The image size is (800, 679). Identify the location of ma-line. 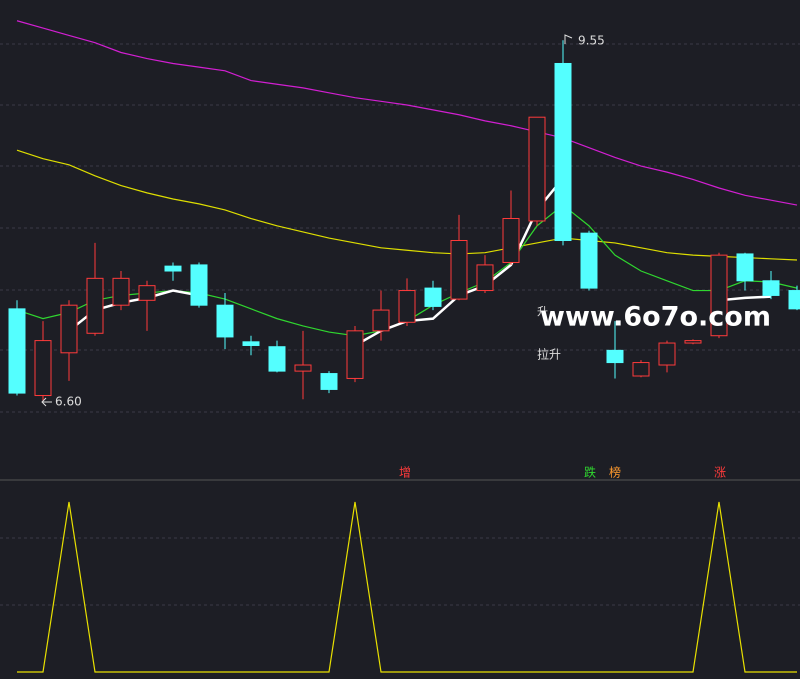
(745, 298).